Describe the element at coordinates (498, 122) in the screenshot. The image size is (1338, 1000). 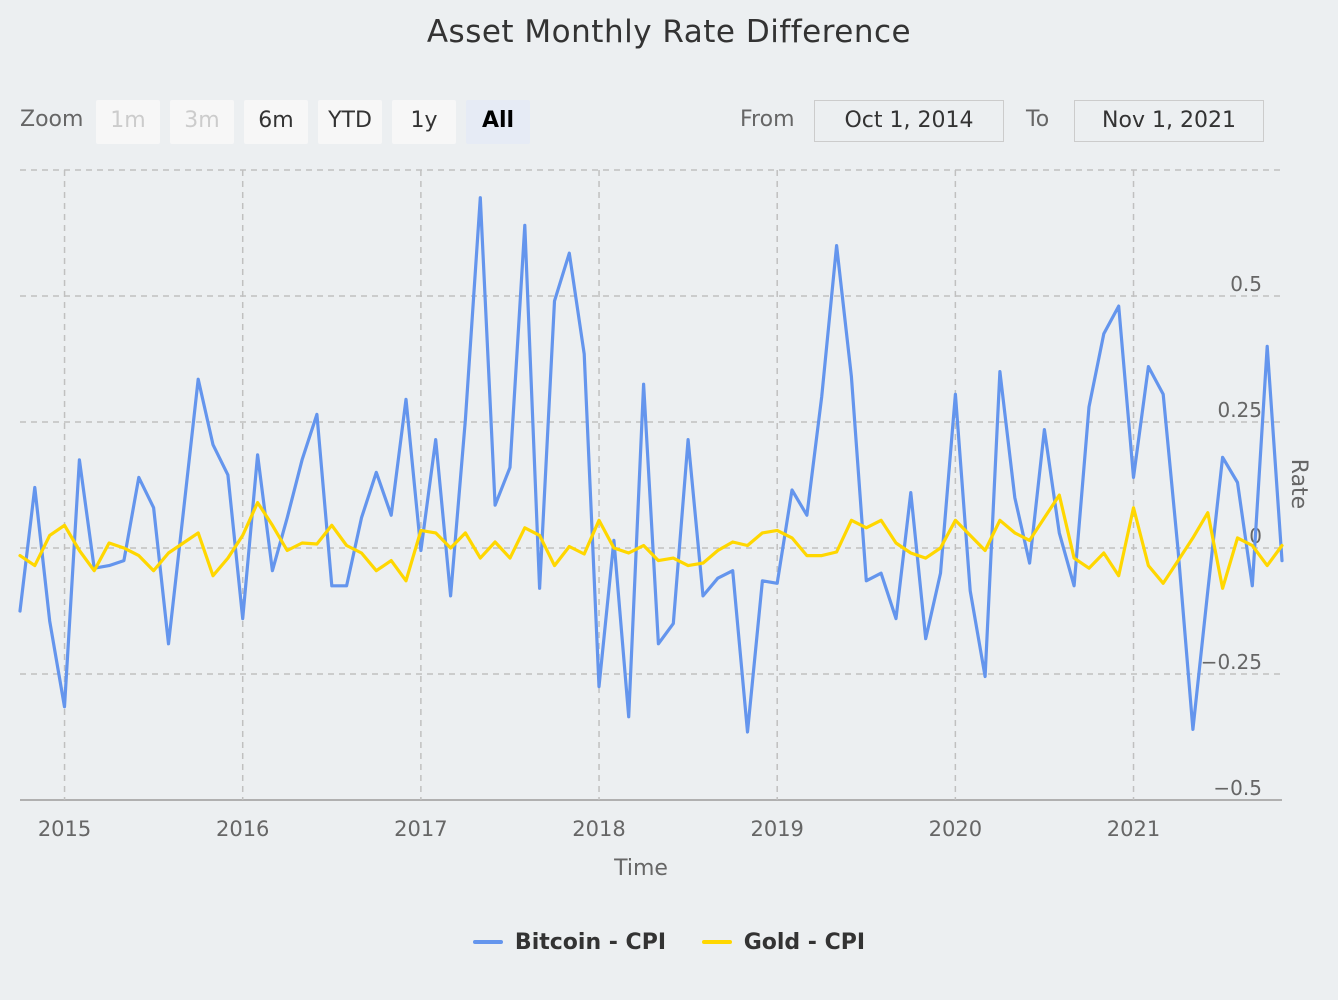
I see `zoom-all-button: All` at that location.